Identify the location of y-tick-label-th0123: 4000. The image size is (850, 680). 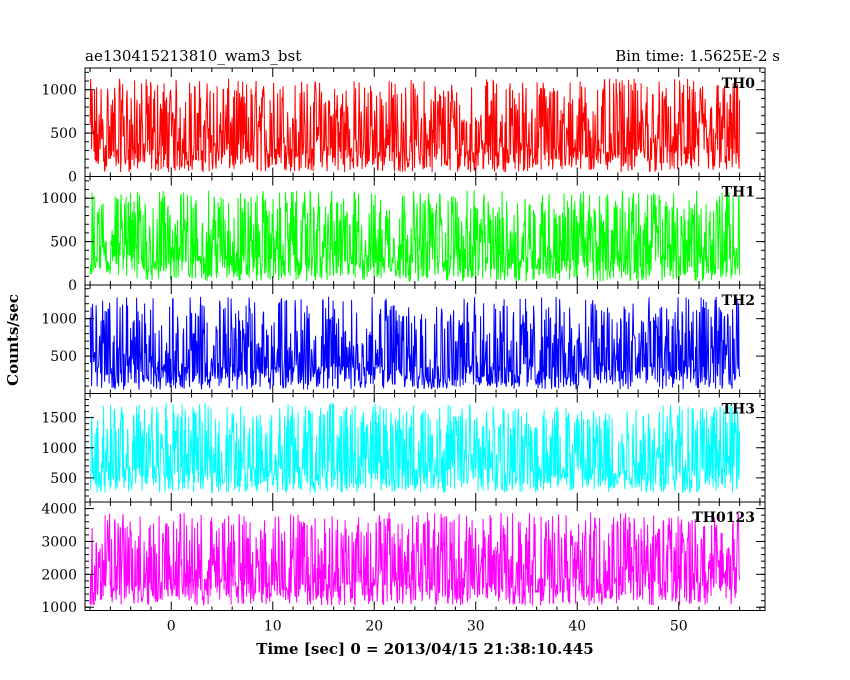
(59, 510).